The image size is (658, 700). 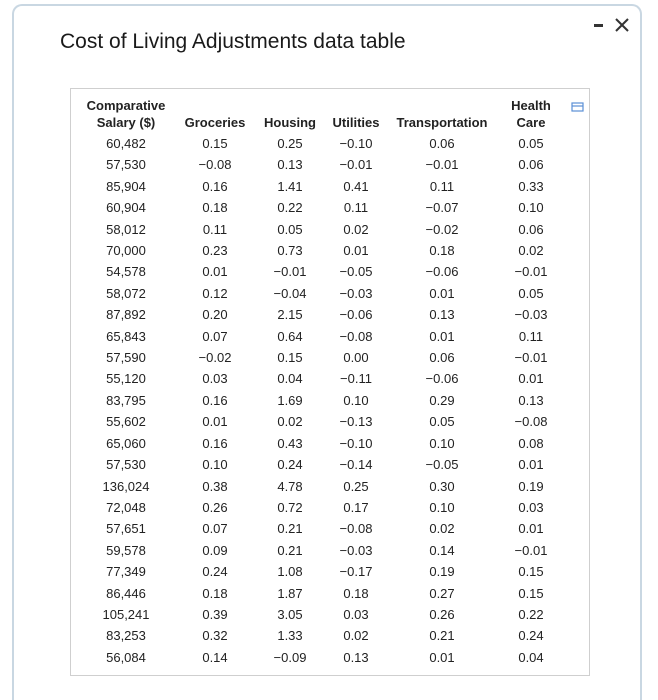 What do you see at coordinates (323, 657) in the screenshot?
I see `table-row: 56,084 0.14 −0.09 0.13 0.01 0.04` at bounding box center [323, 657].